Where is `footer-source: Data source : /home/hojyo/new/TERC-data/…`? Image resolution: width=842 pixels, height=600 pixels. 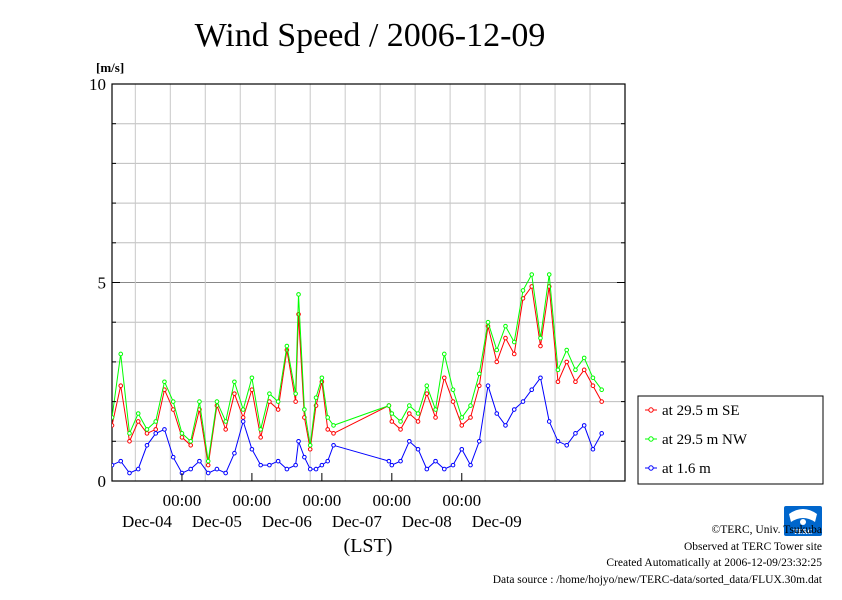
footer-source: Data source : /home/hojyo/new/TERC-data/… is located at coordinates (658, 580).